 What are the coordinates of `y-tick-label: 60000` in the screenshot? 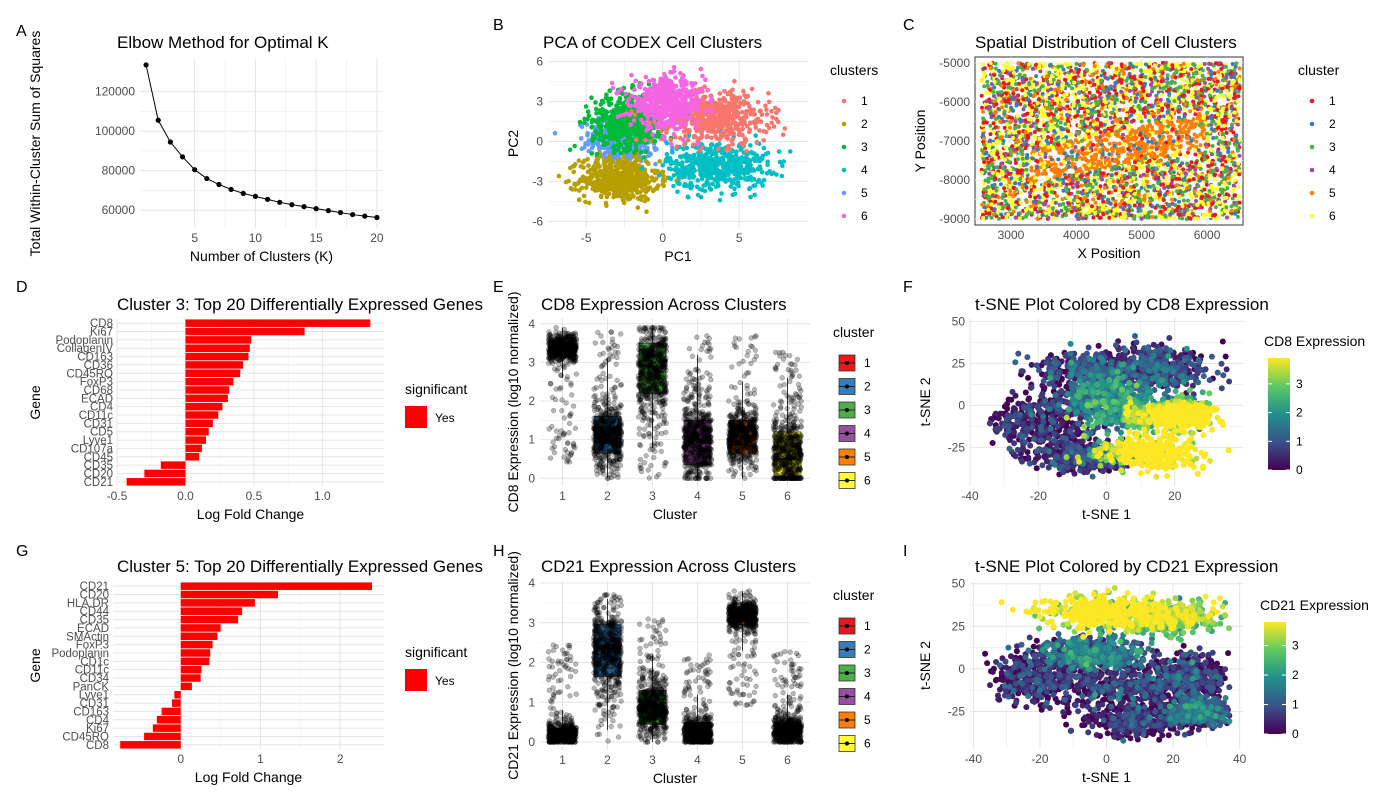 It's located at (119, 210).